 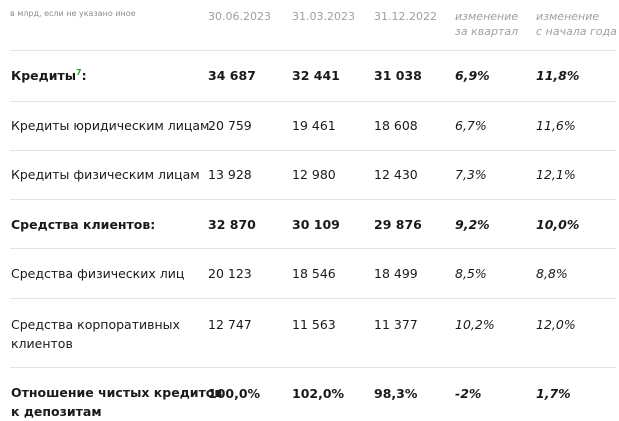 What do you see at coordinates (117, 392) in the screenshot?
I see `row-label-loan-to-deposit-line1: Отношение чистых кредитов` at bounding box center [117, 392].